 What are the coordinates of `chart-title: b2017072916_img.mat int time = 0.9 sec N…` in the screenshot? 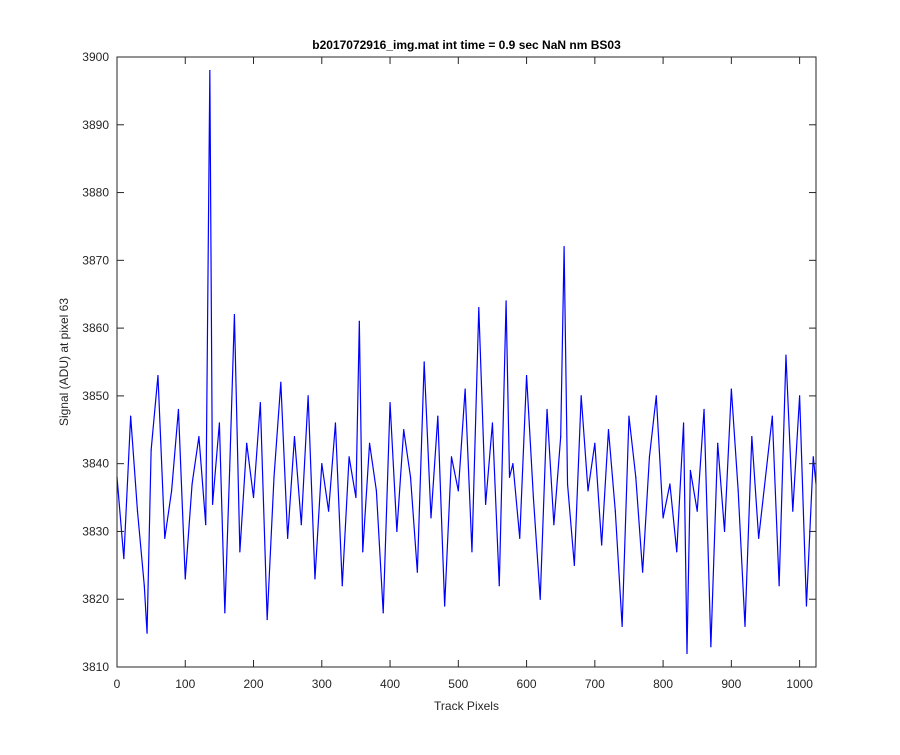 It's located at (466, 45).